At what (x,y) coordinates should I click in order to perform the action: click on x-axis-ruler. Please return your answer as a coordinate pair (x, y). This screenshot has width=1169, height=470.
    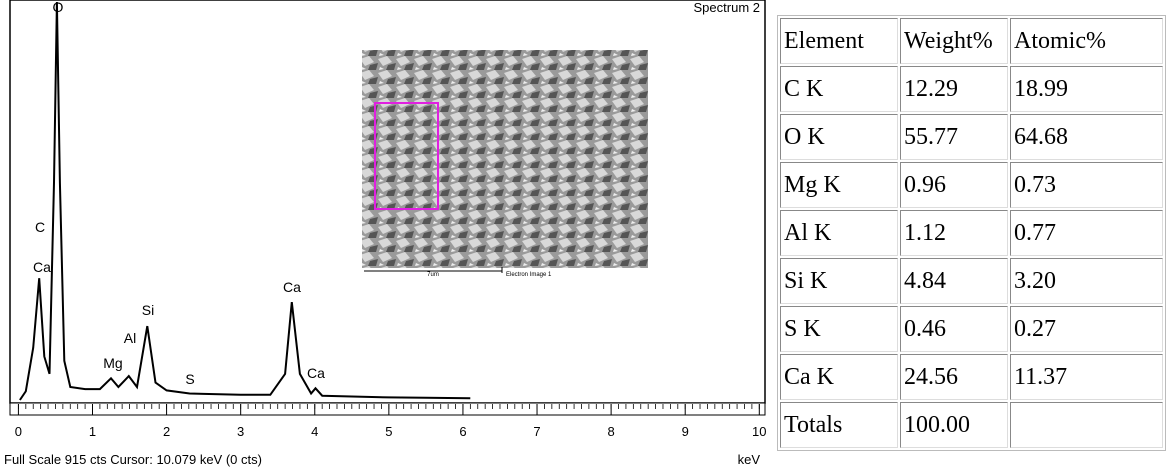
    Looking at the image, I should click on (387, 409).